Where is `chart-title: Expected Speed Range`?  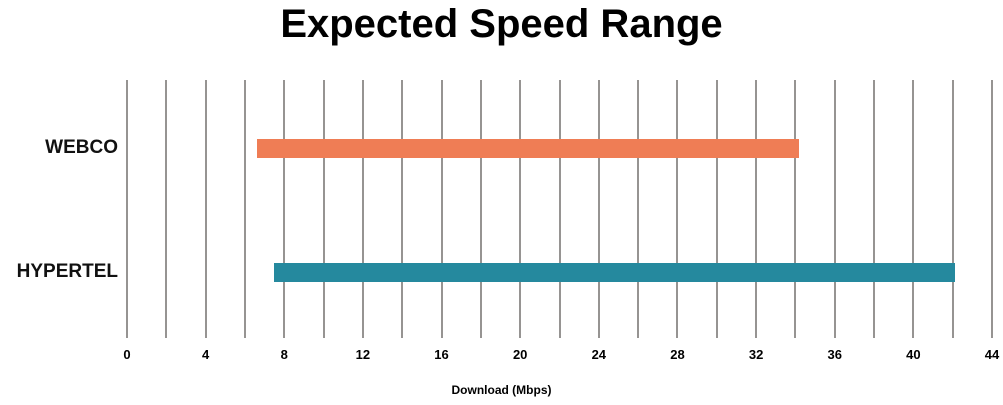
chart-title: Expected Speed Range is located at coordinates (501, 24).